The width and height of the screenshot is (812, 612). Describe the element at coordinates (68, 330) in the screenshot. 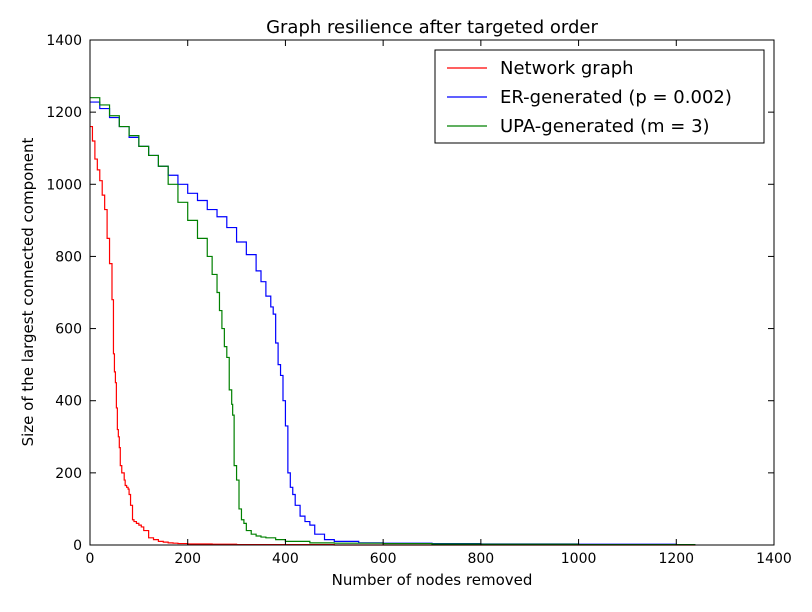

I see `y-tick-label: 600` at that location.